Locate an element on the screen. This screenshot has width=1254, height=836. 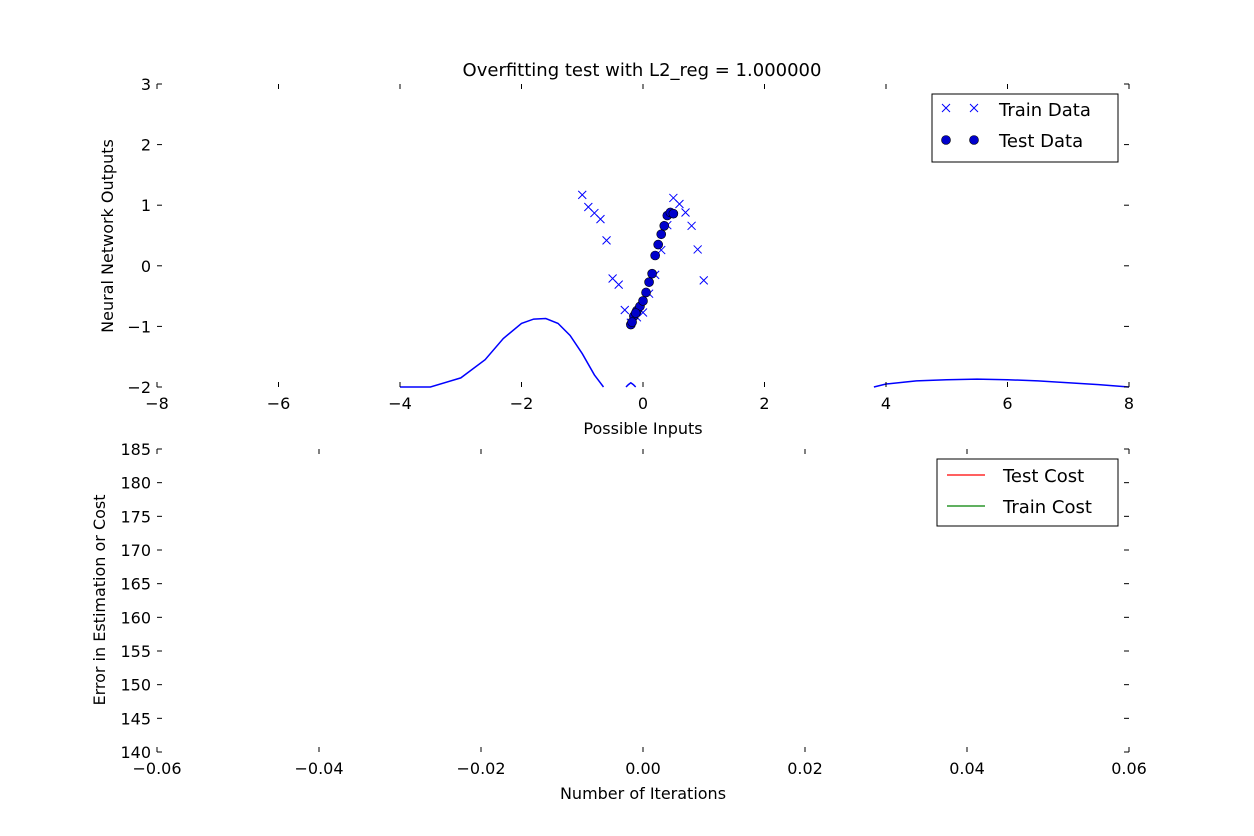
x-tick-label: 0.02 is located at coordinates (805, 768).